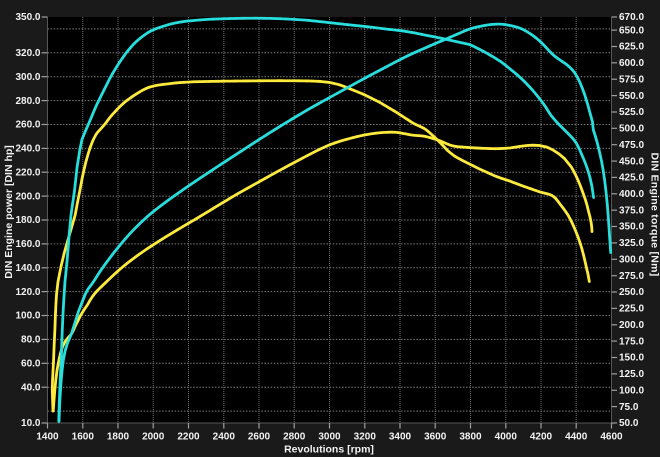 The height and width of the screenshot is (457, 660). Describe the element at coordinates (631, 145) in the screenshot. I see `svg-text: 475.0` at that location.